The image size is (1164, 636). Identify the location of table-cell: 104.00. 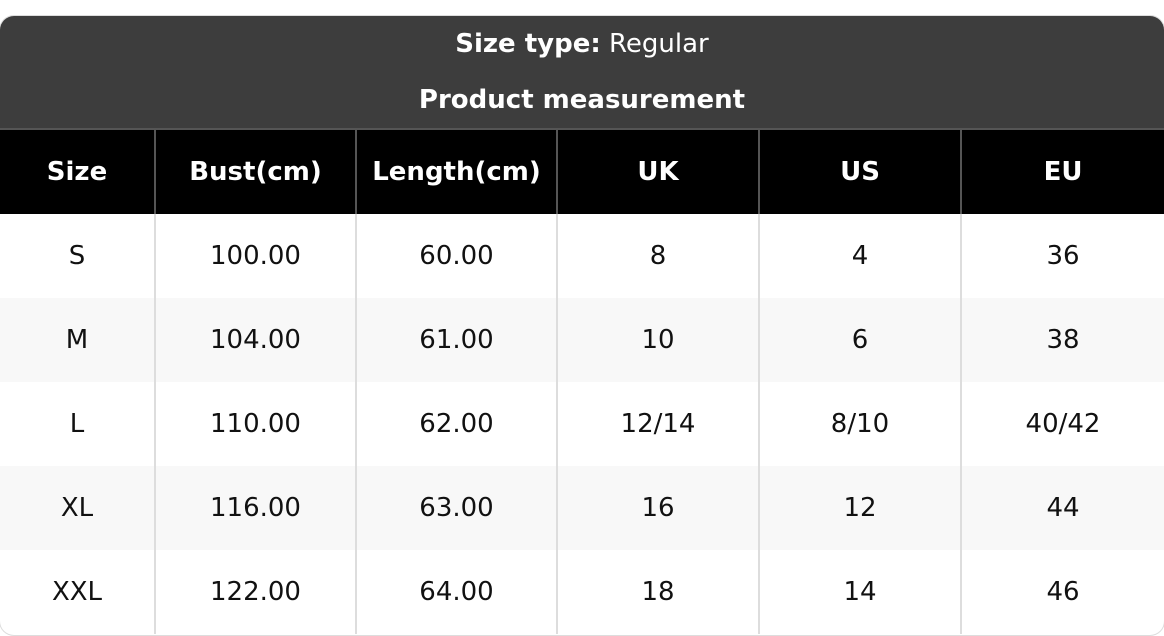
(255, 340).